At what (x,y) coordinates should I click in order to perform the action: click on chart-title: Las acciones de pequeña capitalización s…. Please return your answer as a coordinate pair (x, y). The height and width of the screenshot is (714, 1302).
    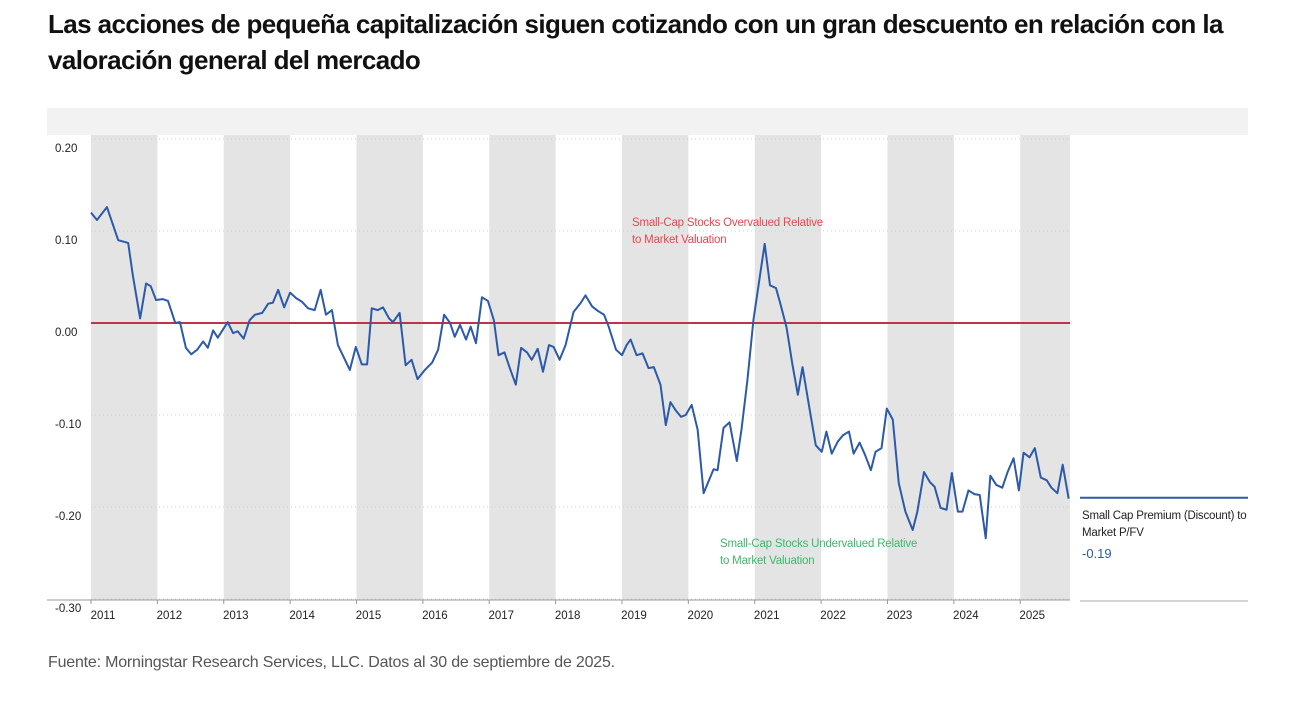
    Looking at the image, I should click on (635, 42).